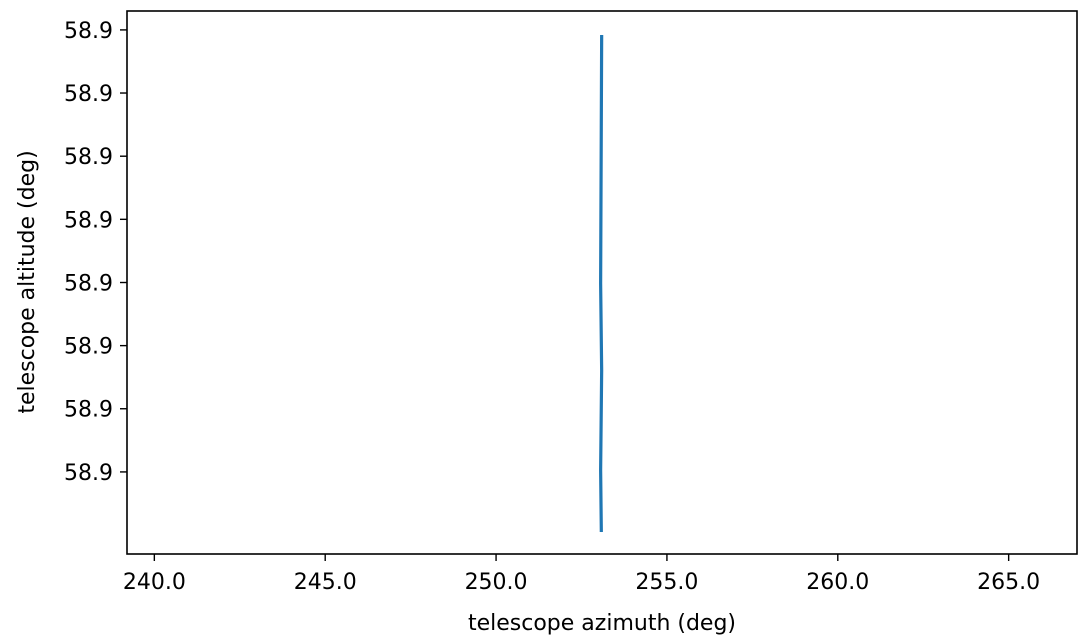 This screenshot has width=1081, height=638. Describe the element at coordinates (602, 623) in the screenshot. I see `x-axis-label: telescope azimuth (deg)` at that location.